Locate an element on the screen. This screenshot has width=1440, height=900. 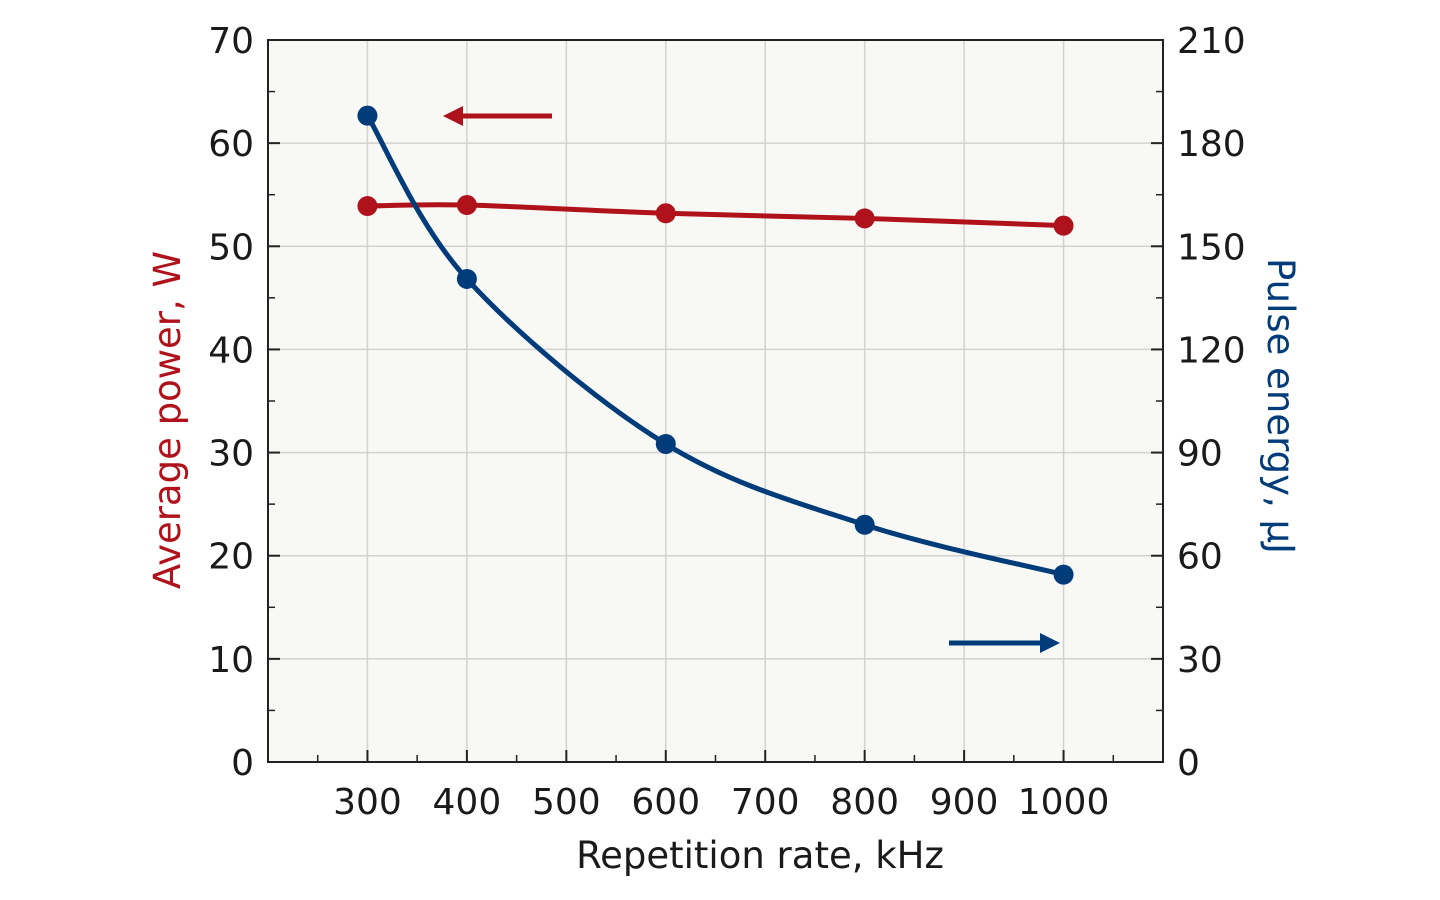
y-axis-title: Average power, W is located at coordinates (167, 420).